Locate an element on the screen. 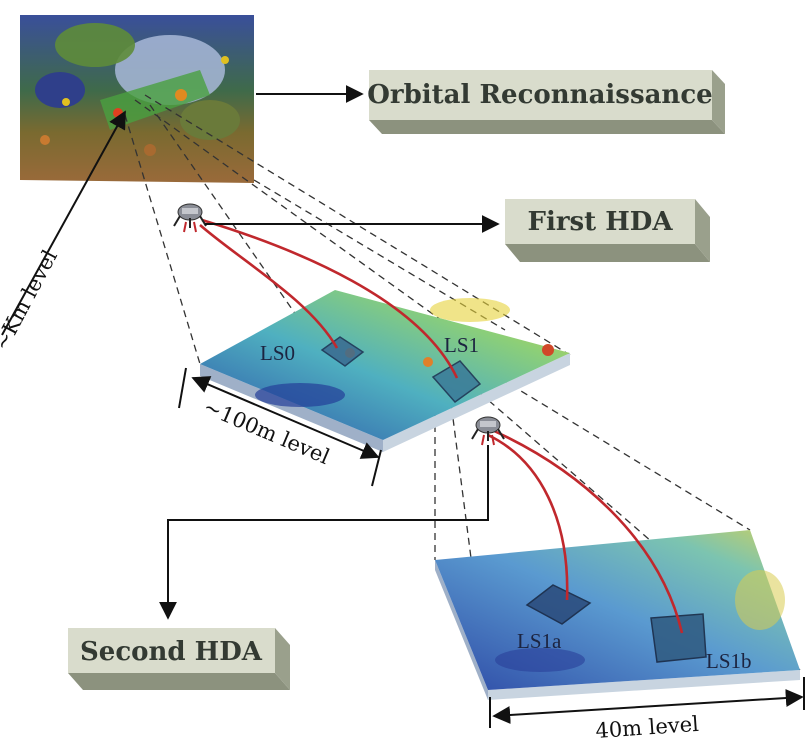  scale-km is located at coordinates (63, 223).